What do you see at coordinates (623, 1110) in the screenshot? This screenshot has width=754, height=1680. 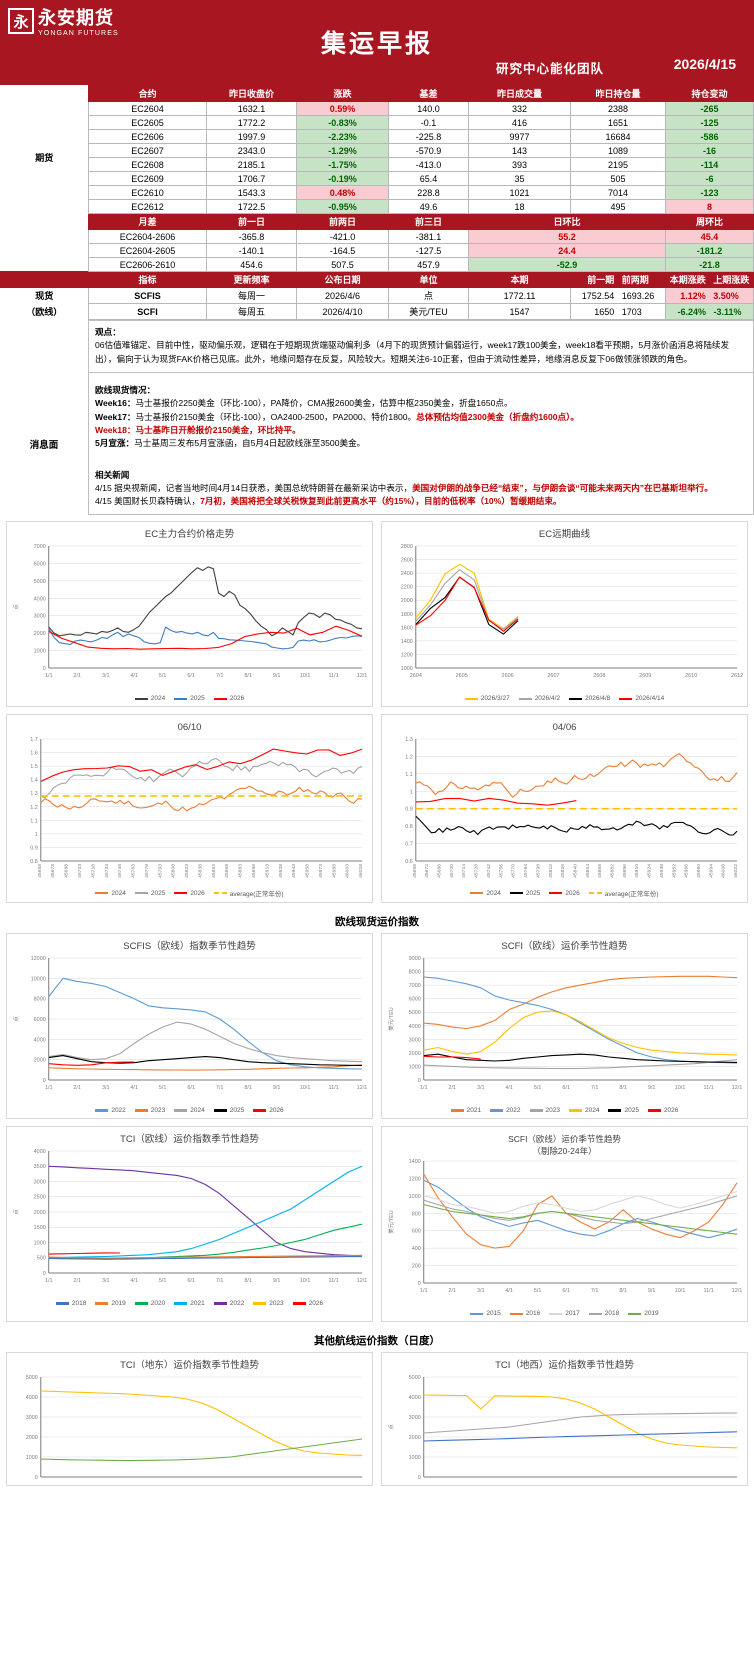 I see `legend-item: 2025` at bounding box center [623, 1110].